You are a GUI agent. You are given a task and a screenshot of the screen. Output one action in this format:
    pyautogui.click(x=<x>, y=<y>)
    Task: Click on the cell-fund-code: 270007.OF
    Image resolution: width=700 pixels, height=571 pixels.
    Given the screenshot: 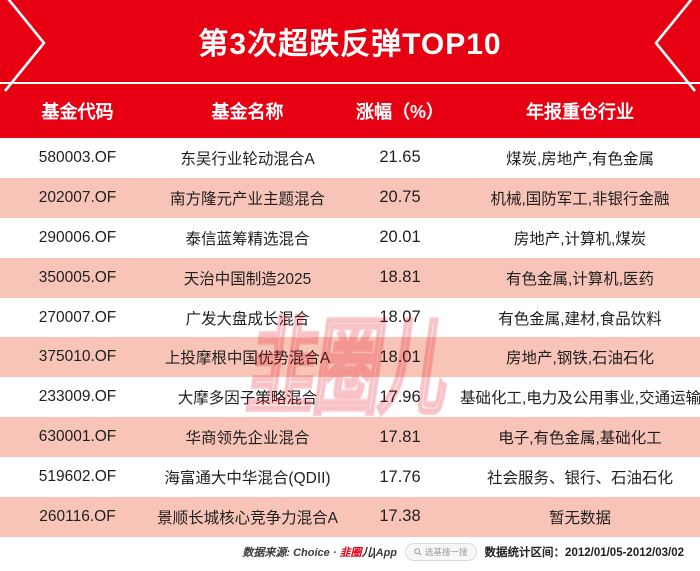 What is the action you would take?
    pyautogui.click(x=77, y=317)
    